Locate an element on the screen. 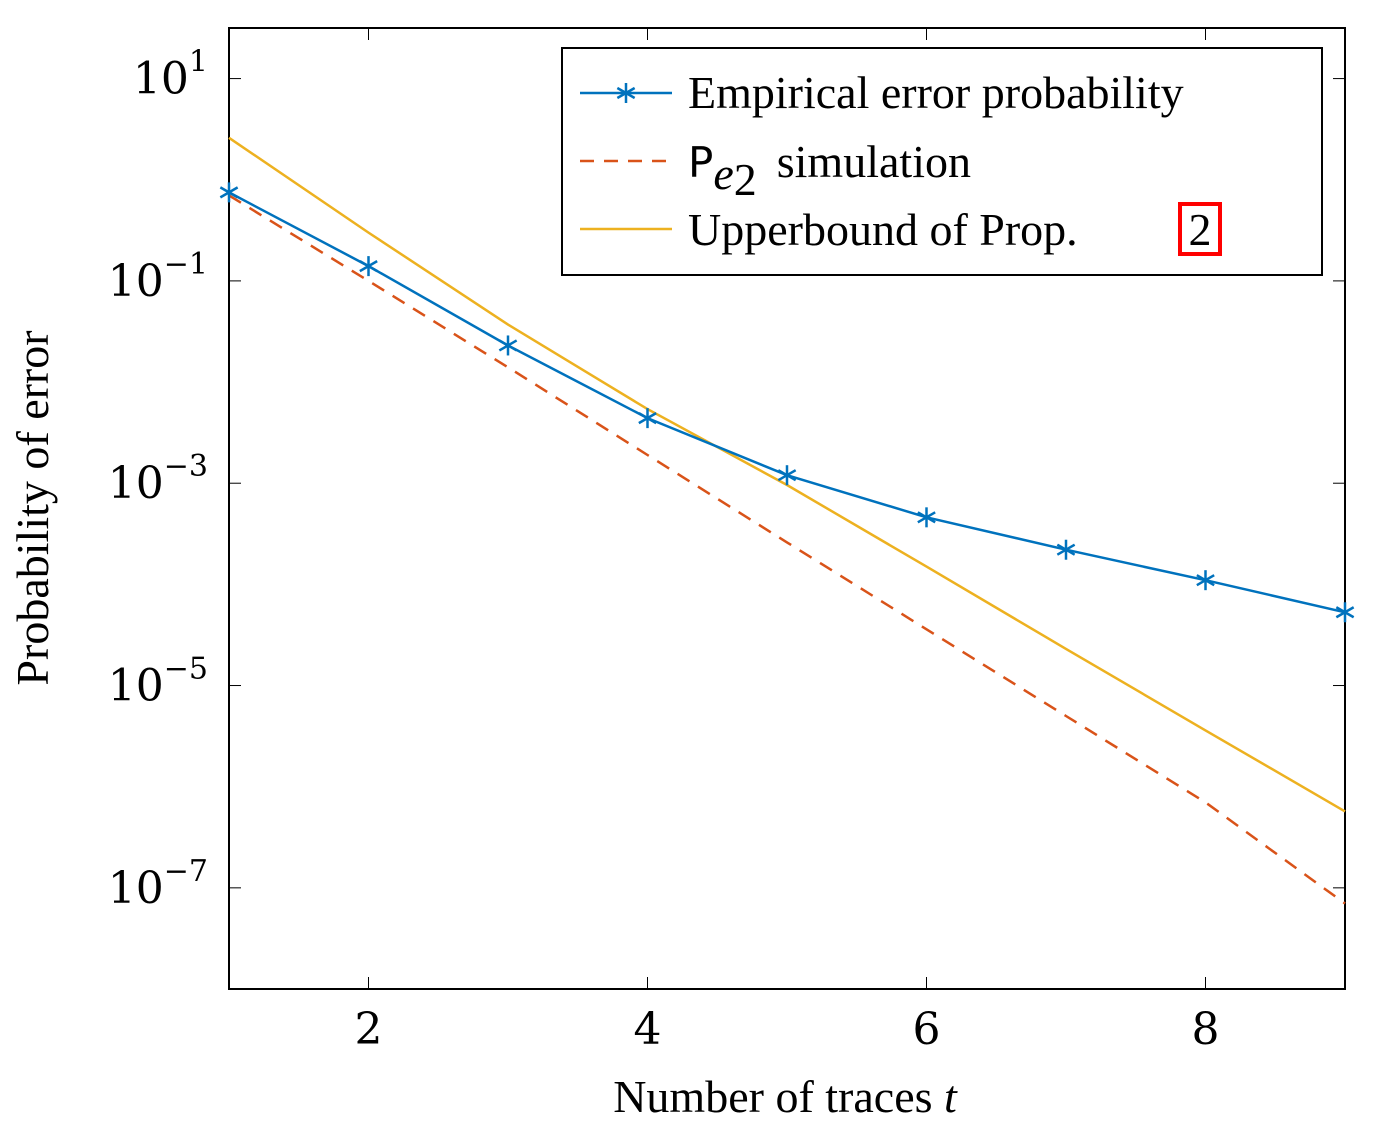 This screenshot has height=1130, width=1378. x-axis-title: Number of traces t is located at coordinates (785, 1096).